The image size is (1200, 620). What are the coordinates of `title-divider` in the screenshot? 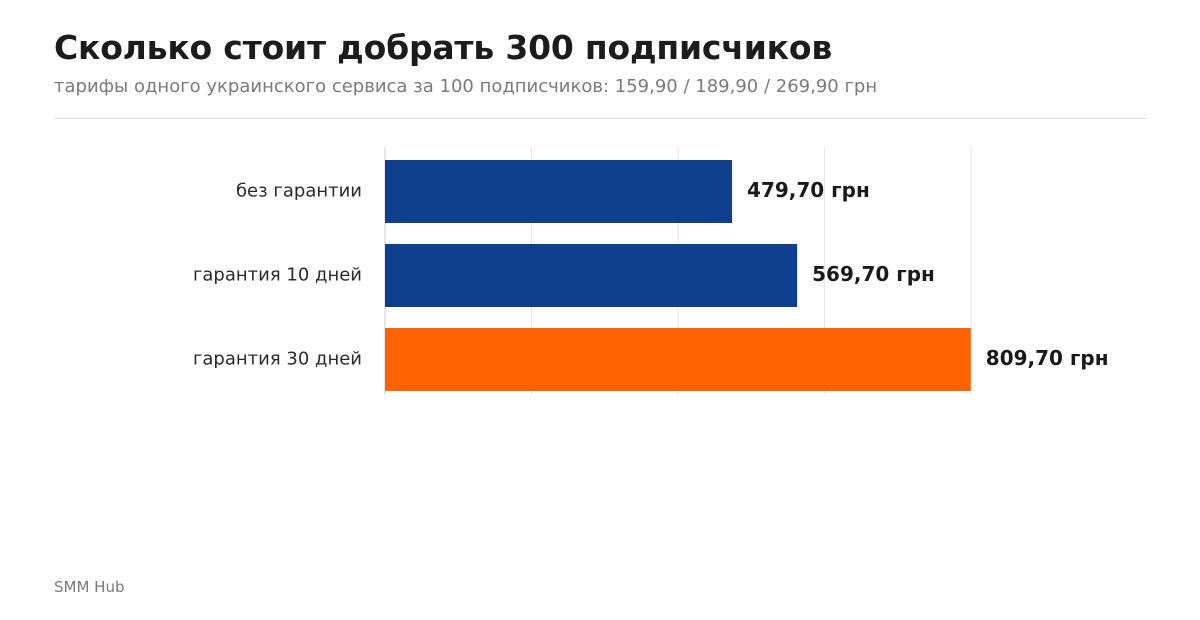 It's located at (600, 118).